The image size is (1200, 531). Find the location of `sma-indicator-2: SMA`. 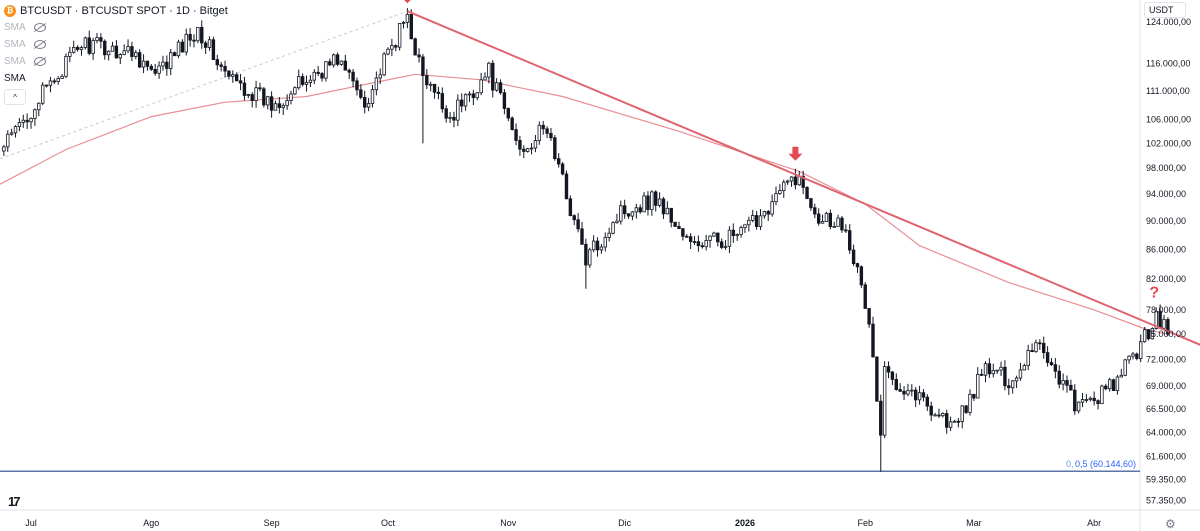

sma-indicator-2: SMA is located at coordinates (116, 44).